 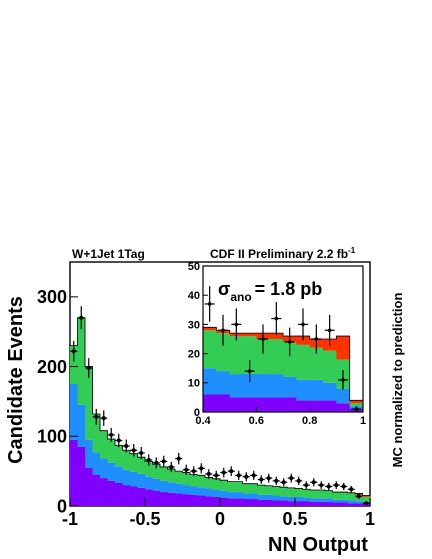 What do you see at coordinates (397, 380) in the screenshot?
I see `right-axis-label: MC normalized to prediction` at bounding box center [397, 380].